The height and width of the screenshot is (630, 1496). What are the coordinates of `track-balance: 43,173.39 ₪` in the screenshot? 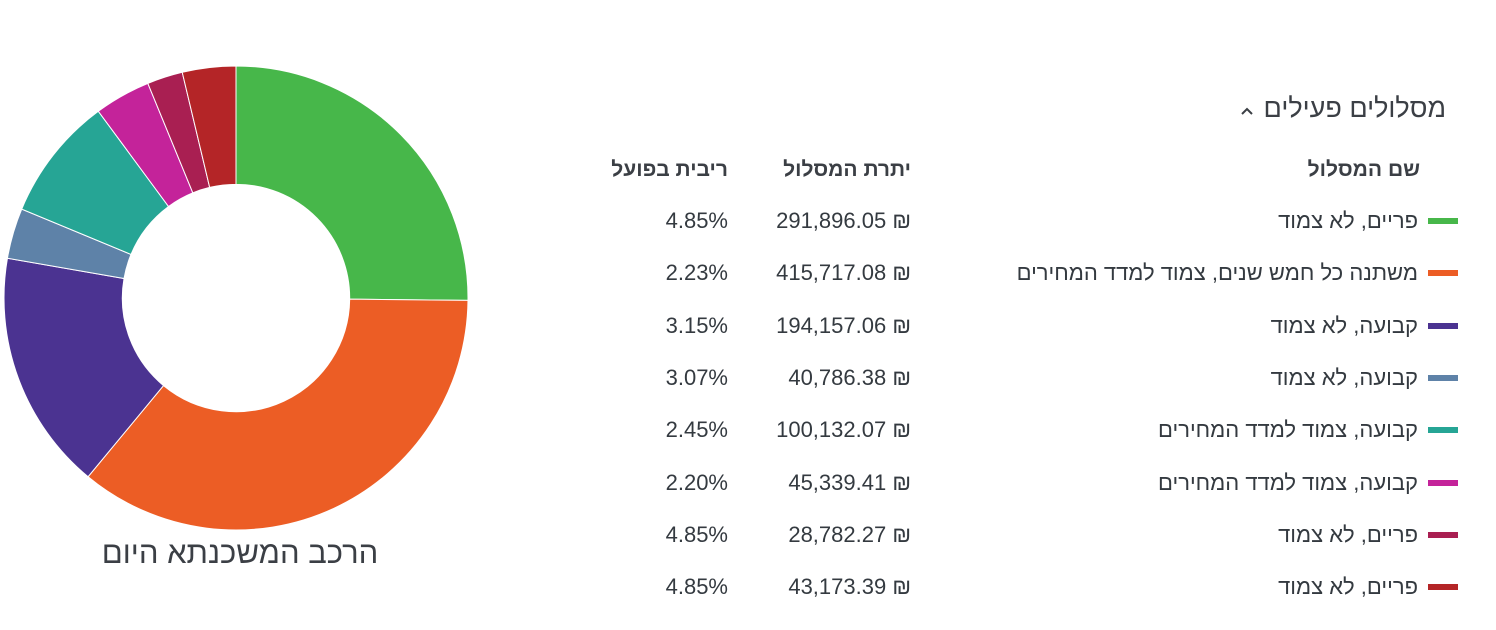 It's located at (849, 586).